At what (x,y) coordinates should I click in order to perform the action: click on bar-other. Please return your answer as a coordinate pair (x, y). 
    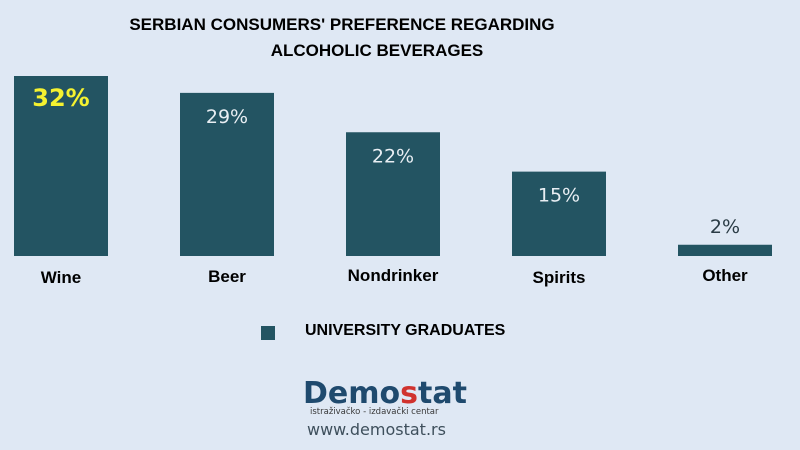
    Looking at the image, I should click on (725, 250).